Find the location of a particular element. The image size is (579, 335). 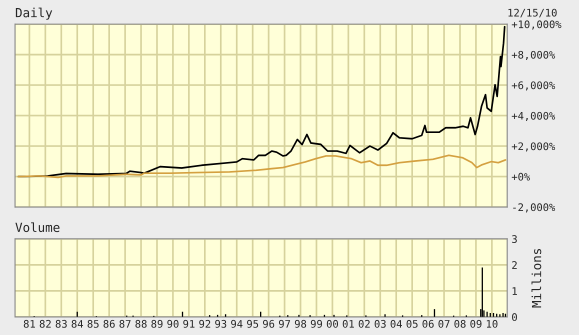

y-tick-label: +4,000% is located at coordinates (534, 117).